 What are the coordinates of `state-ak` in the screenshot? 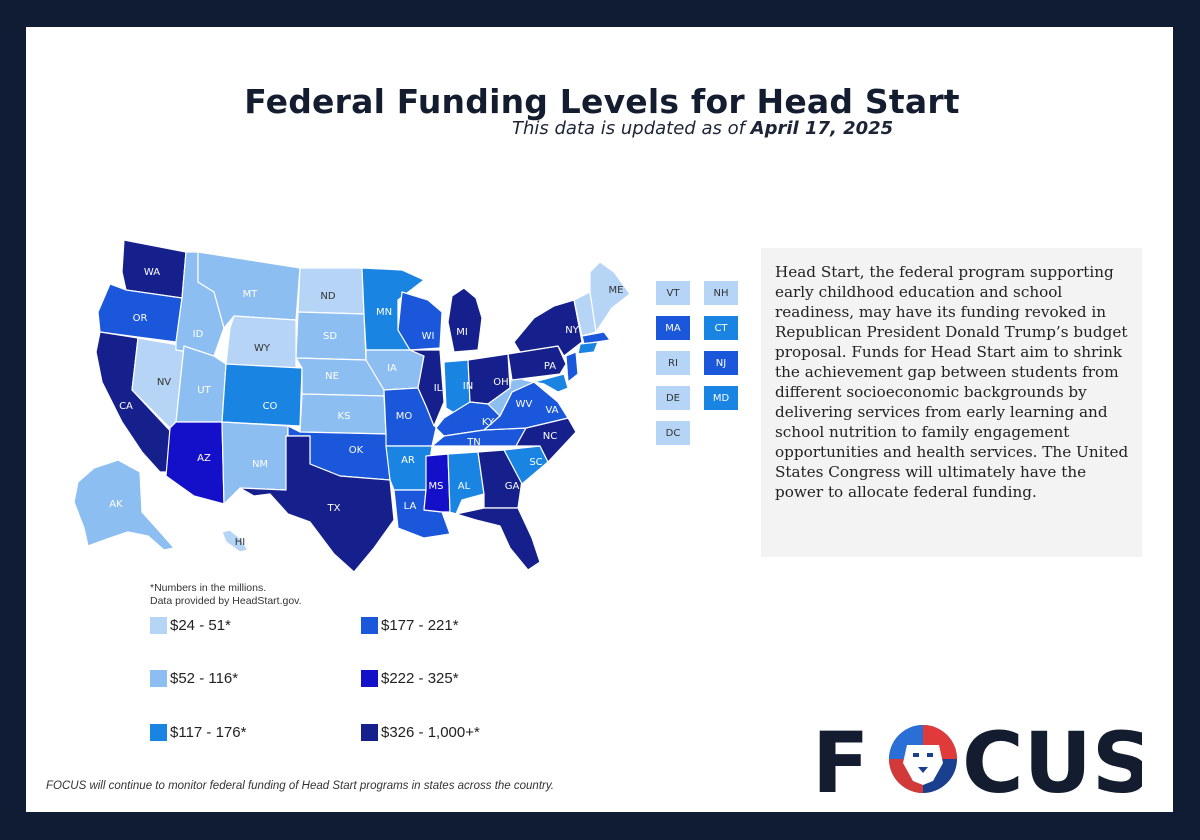 It's located at (124, 505).